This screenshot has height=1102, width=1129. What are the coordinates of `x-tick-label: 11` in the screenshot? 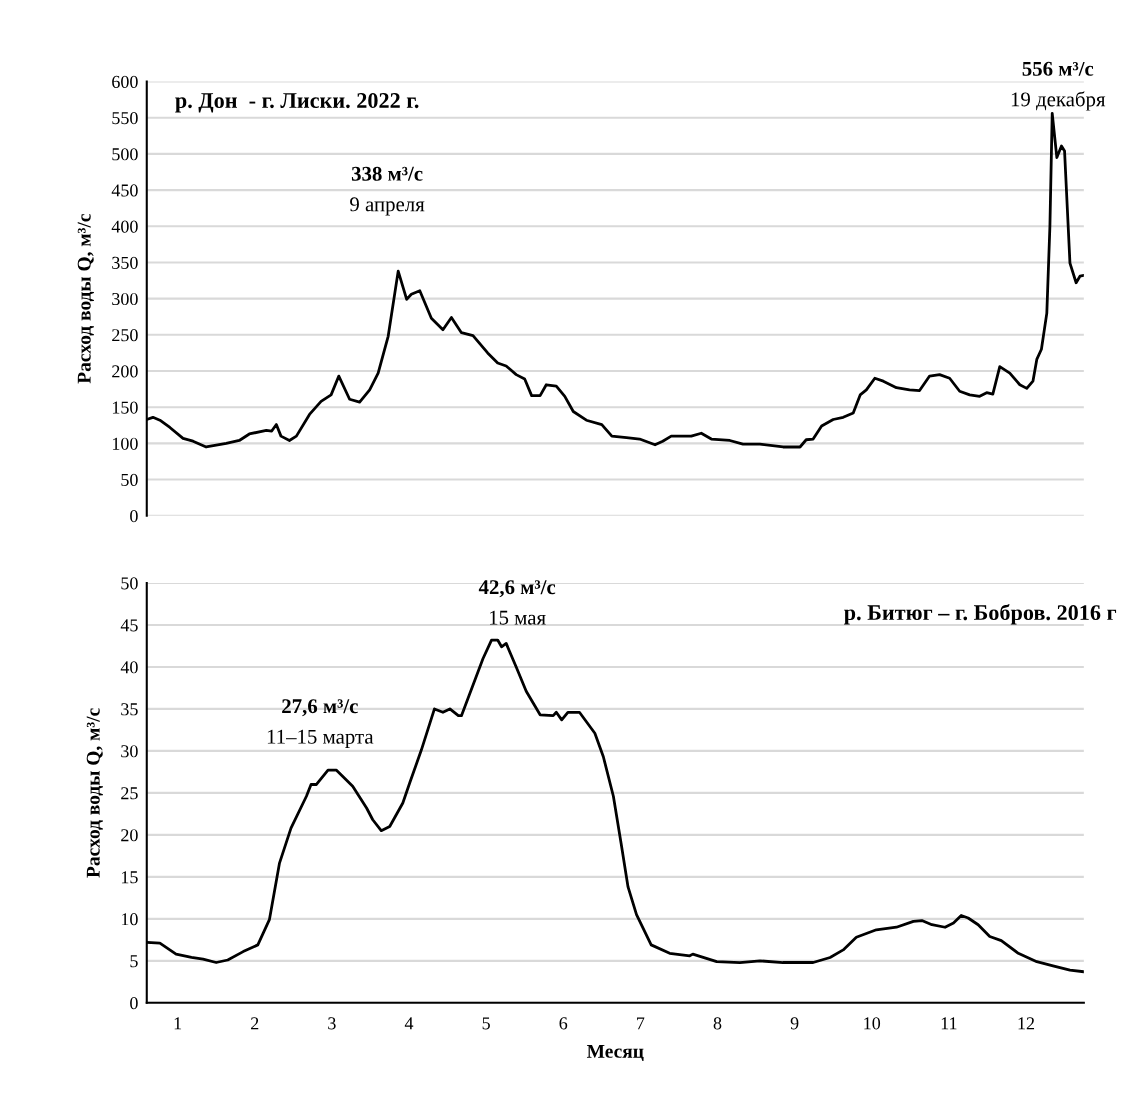 It's located at (949, 1023).